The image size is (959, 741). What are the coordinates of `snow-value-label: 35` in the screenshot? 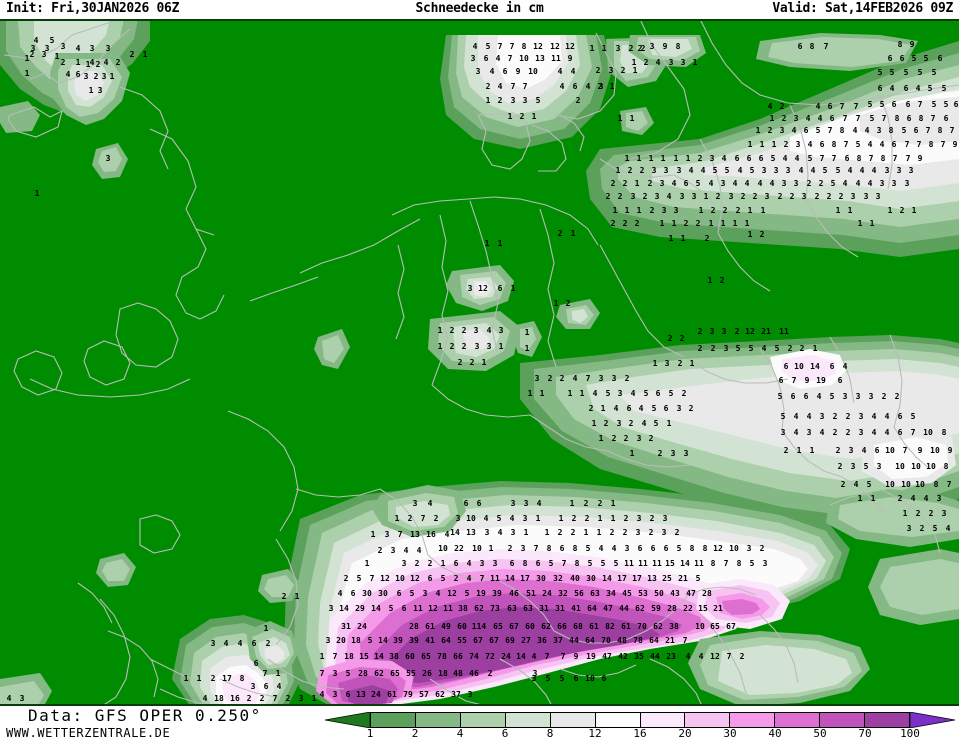 It's located at (639, 656).